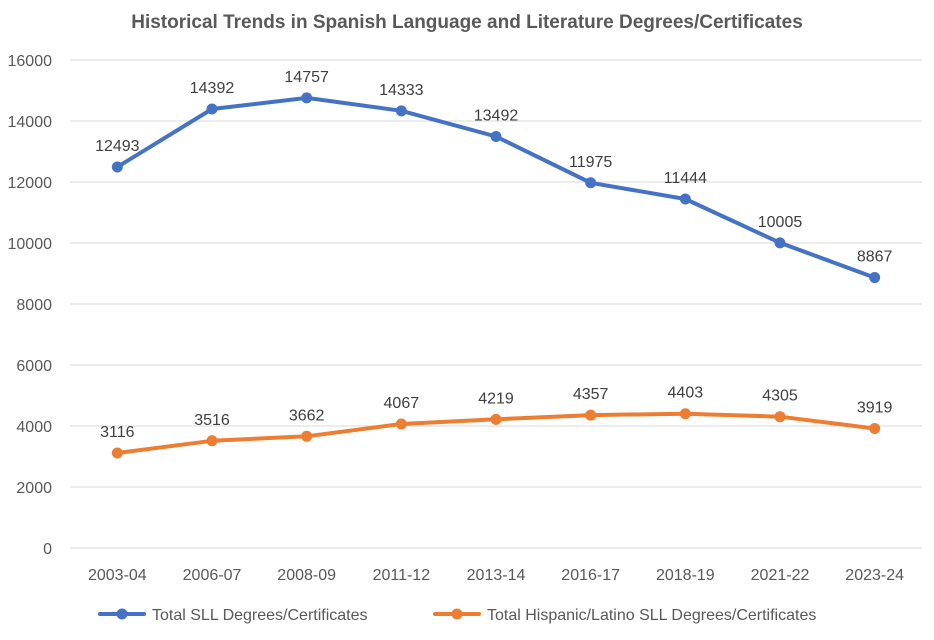  Describe the element at coordinates (34, 488) in the screenshot. I see `y-tick-label: 2000` at that location.